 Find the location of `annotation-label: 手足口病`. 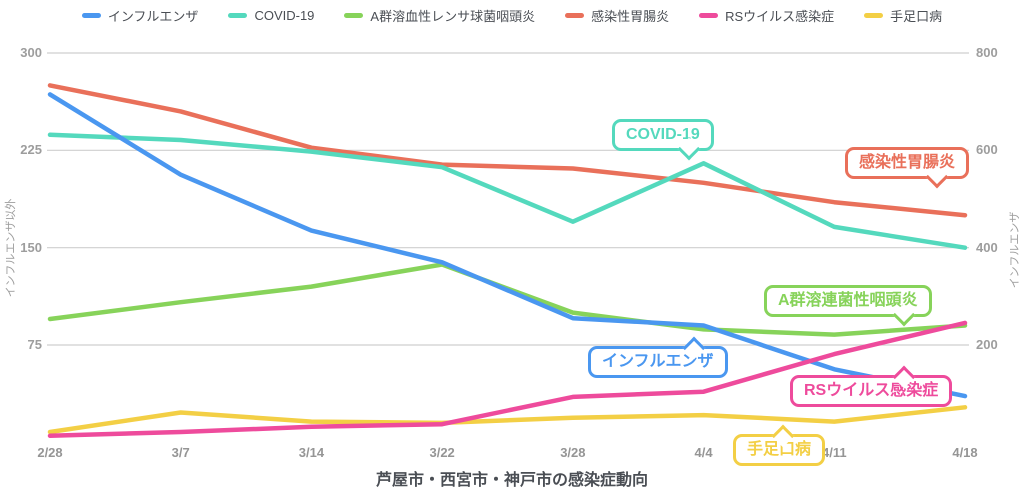

annotation-label: 手足口病 is located at coordinates (779, 449).